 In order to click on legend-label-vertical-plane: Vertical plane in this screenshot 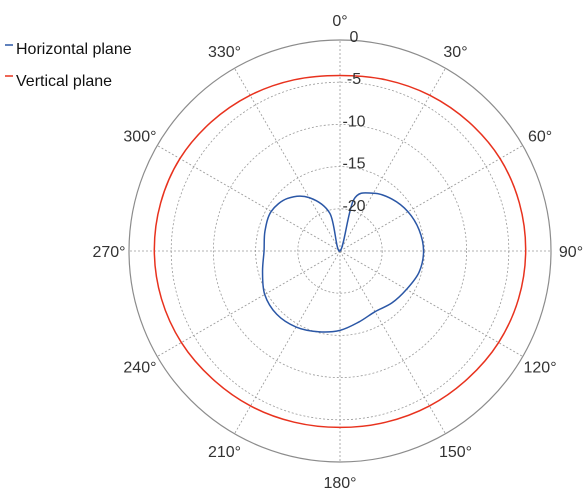, I will do `click(64, 81)`.